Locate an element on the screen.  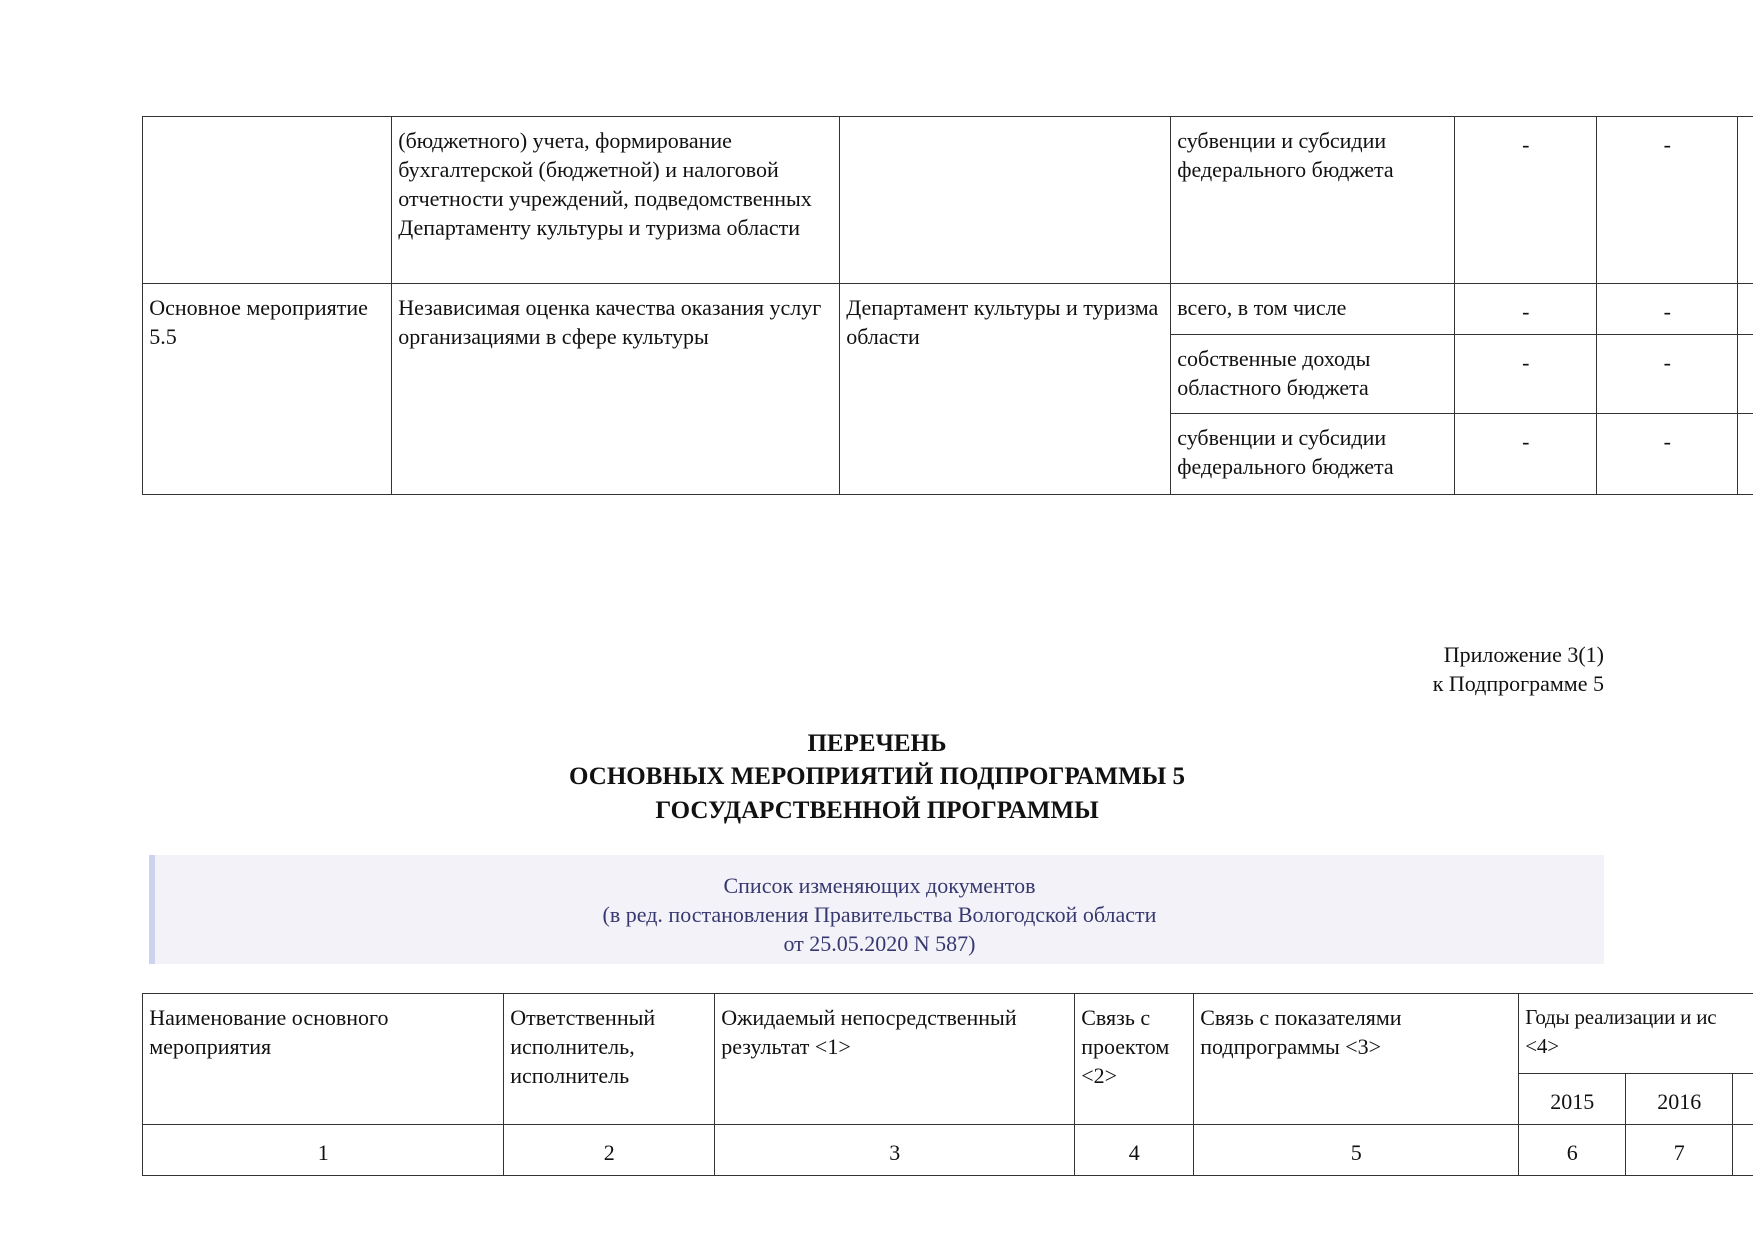
changes-heading: Список изменяющих документов is located at coordinates (879, 885).